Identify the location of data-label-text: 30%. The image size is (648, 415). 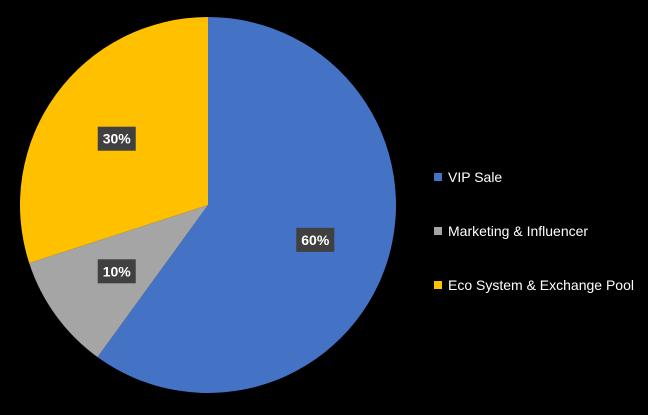
(117, 139).